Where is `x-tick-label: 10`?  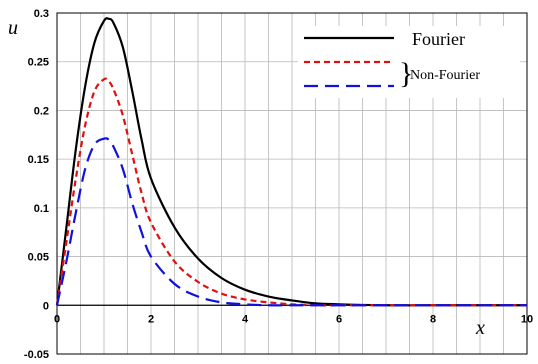 x-tick-label: 10 is located at coordinates (527, 319).